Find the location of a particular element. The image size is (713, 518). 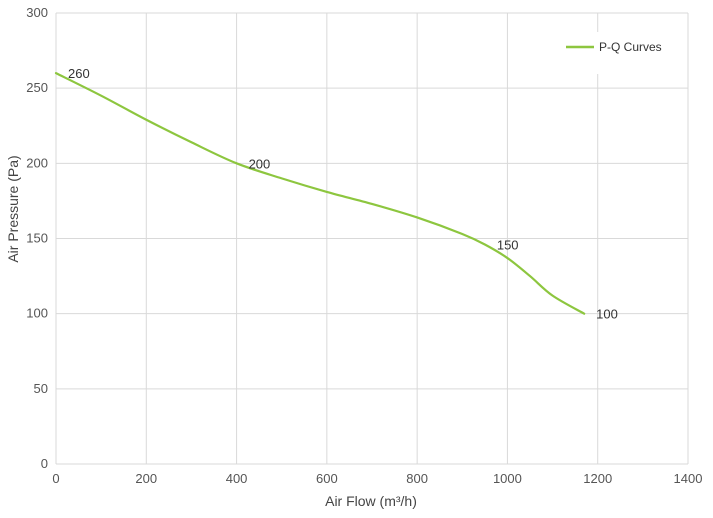

data-label: 260 is located at coordinates (79, 73).